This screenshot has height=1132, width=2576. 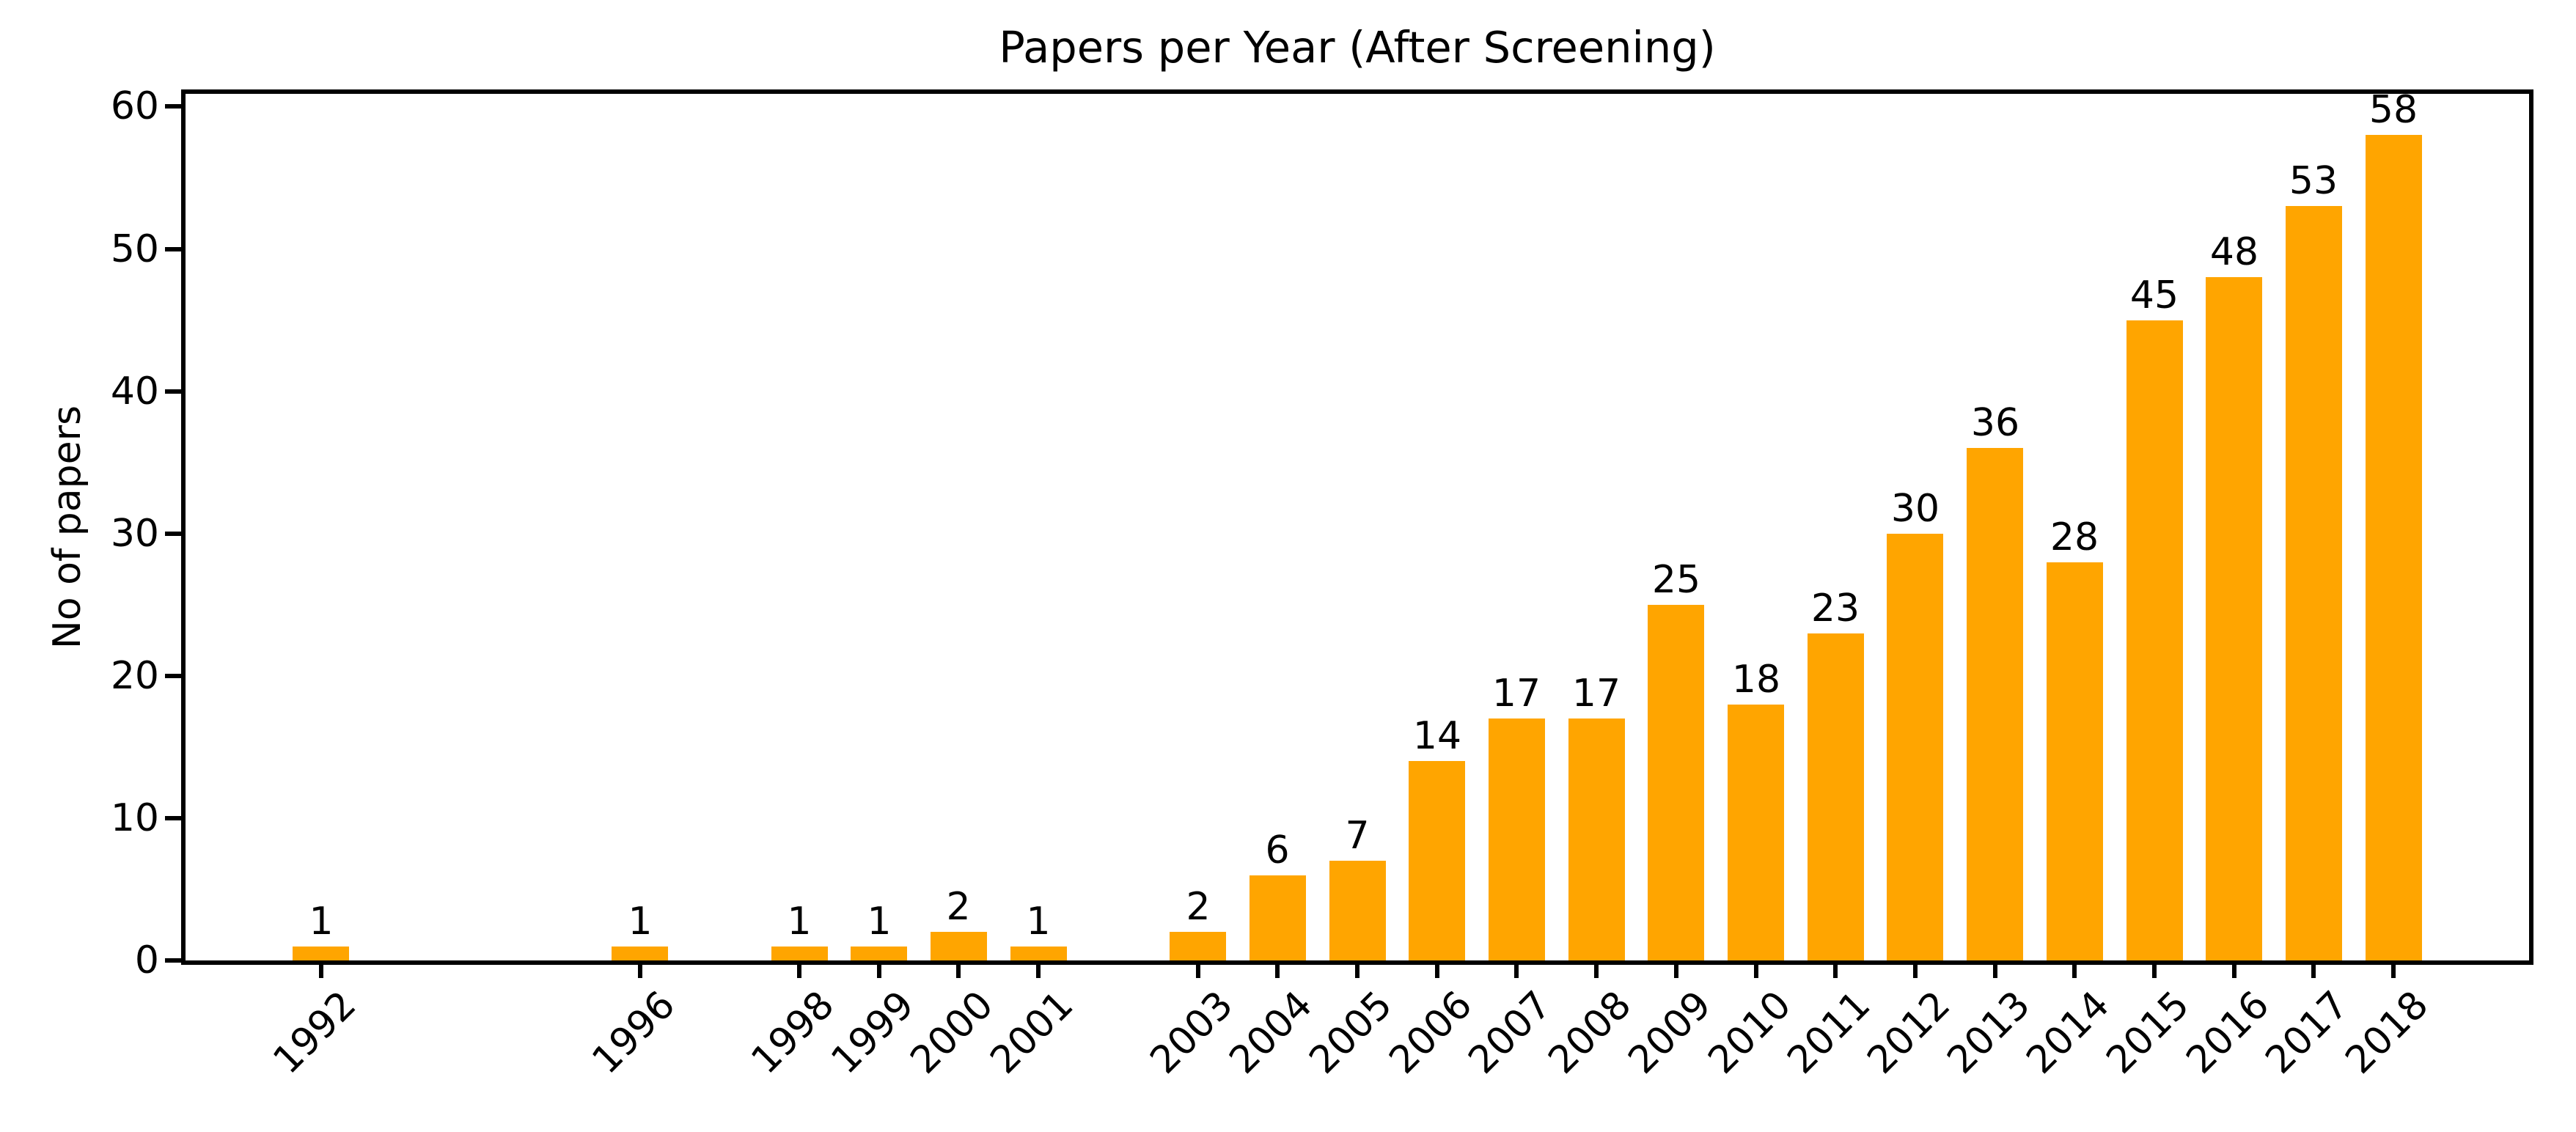 I want to click on y-tick-label: 60, so click(x=134, y=106).